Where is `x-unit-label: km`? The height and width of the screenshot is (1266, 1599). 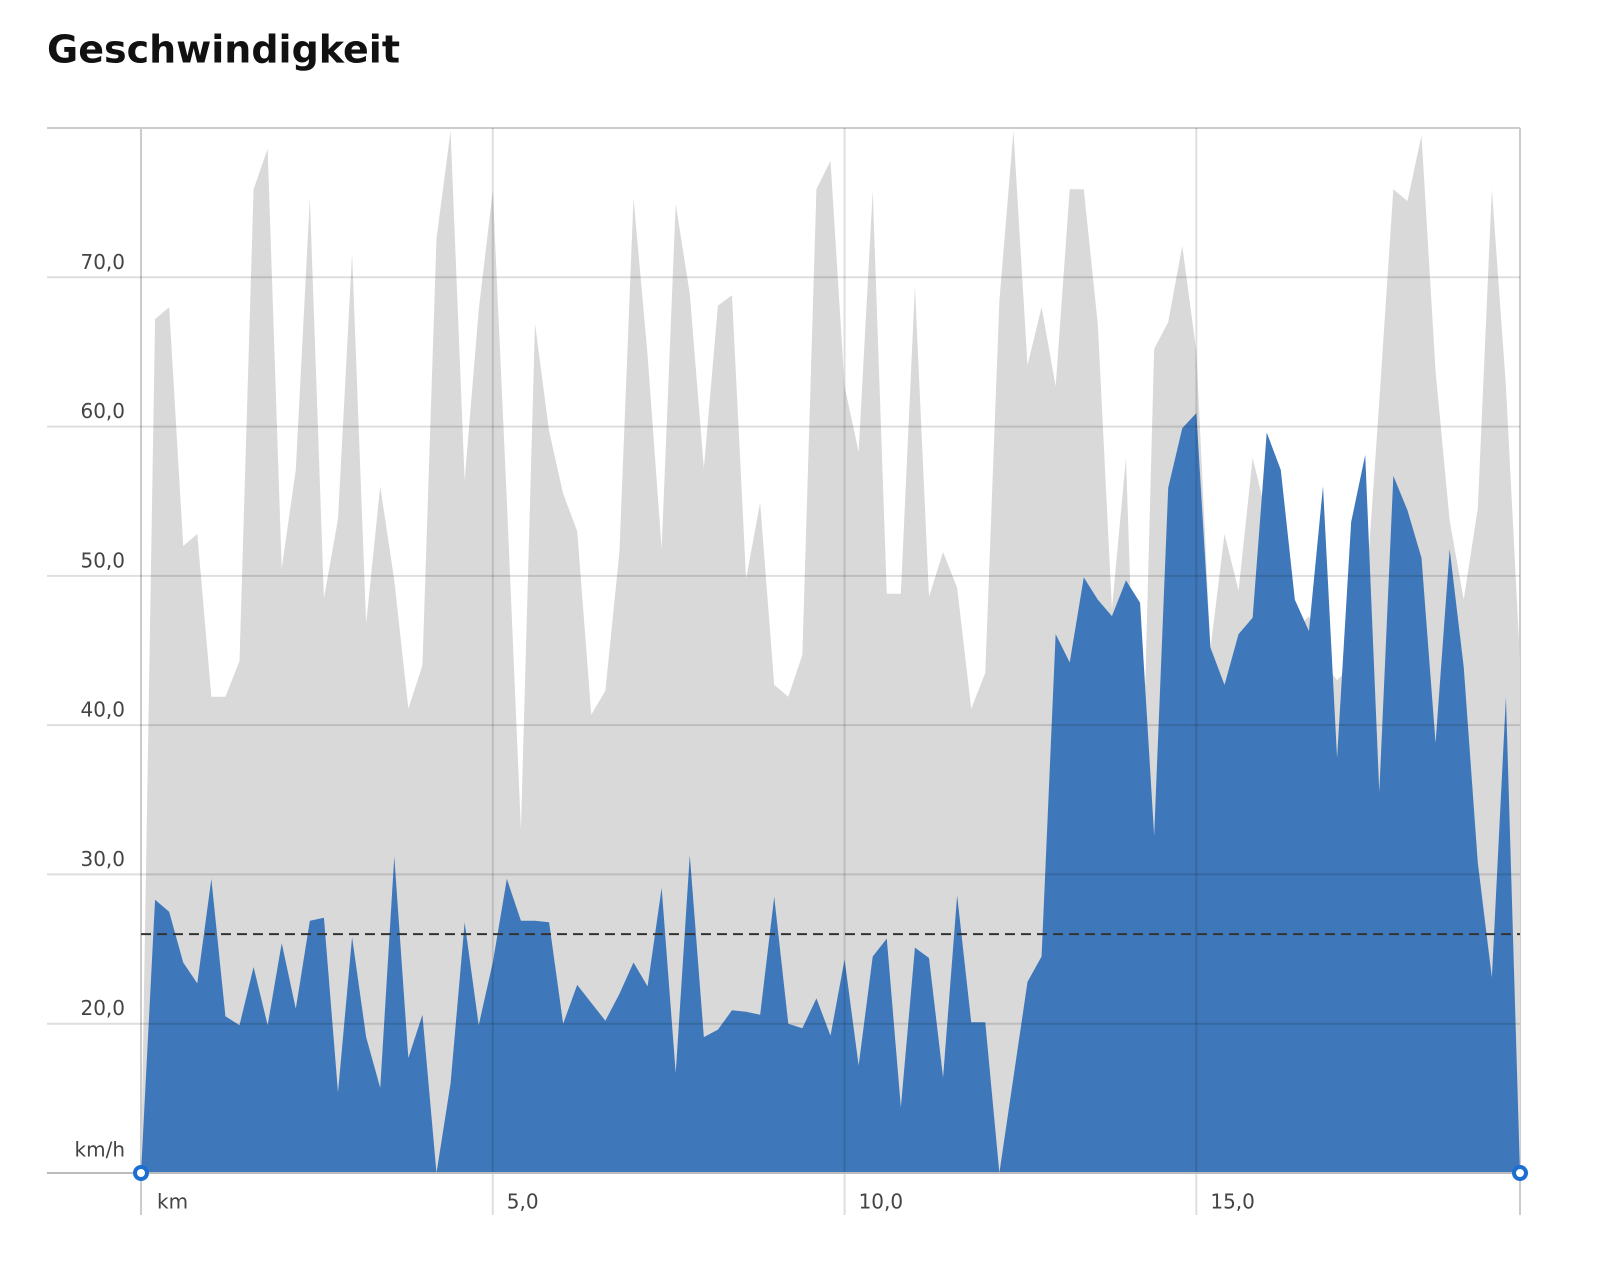 x-unit-label: km is located at coordinates (172, 1202).